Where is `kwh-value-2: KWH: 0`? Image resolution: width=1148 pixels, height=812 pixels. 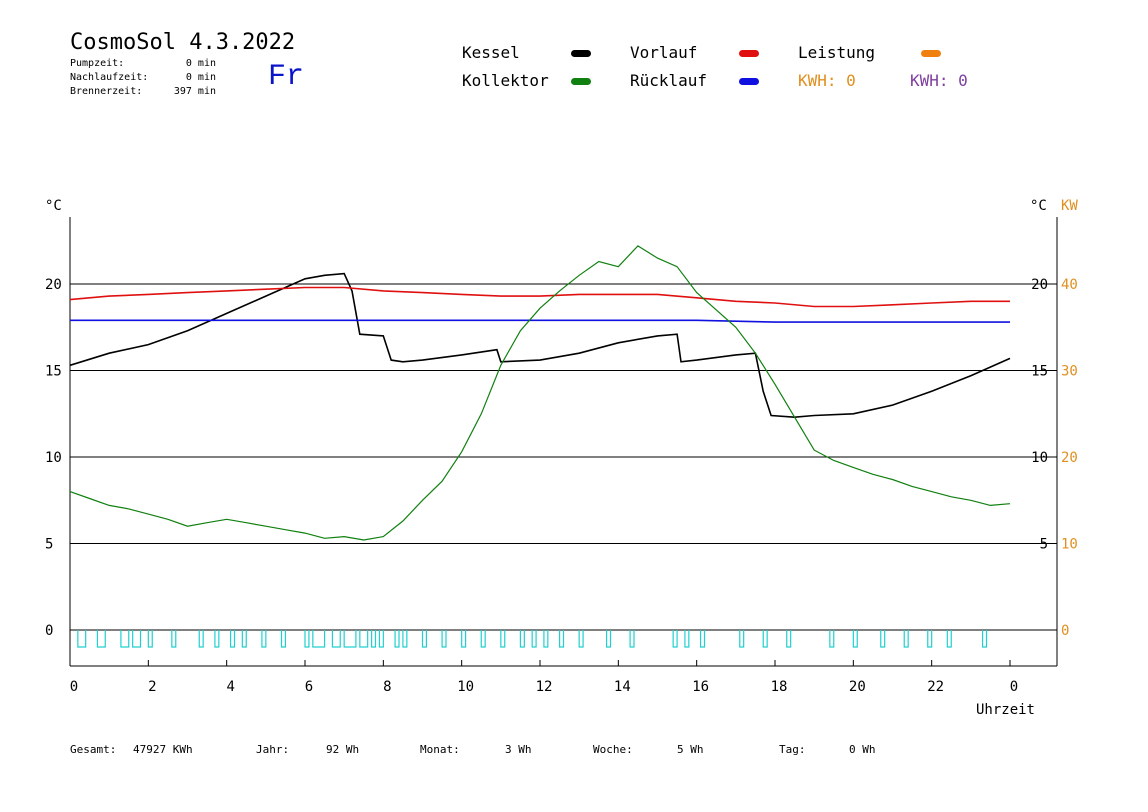
kwh-value-2: KWH: 0 is located at coordinates (939, 80).